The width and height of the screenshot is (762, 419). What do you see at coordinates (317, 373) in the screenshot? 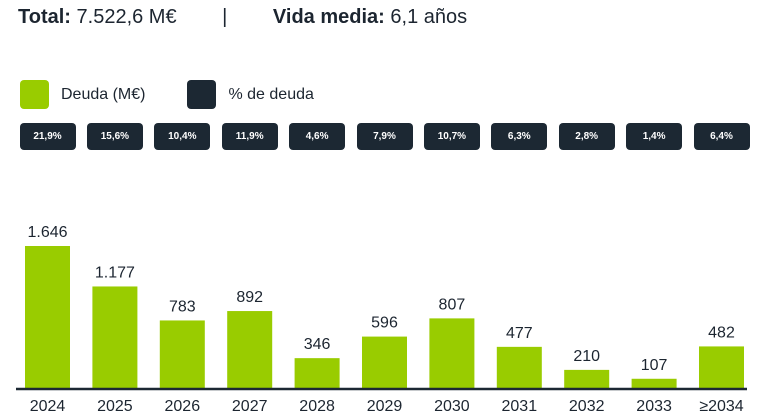
I see `bar-2028` at bounding box center [317, 373].